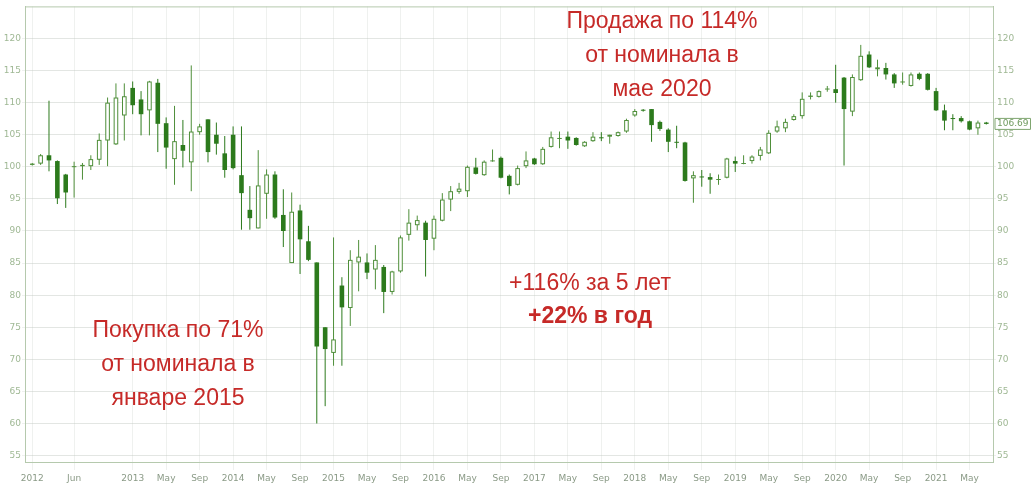  What do you see at coordinates (1003, 422) in the screenshot?
I see `y2-tick-label: 60` at bounding box center [1003, 422].